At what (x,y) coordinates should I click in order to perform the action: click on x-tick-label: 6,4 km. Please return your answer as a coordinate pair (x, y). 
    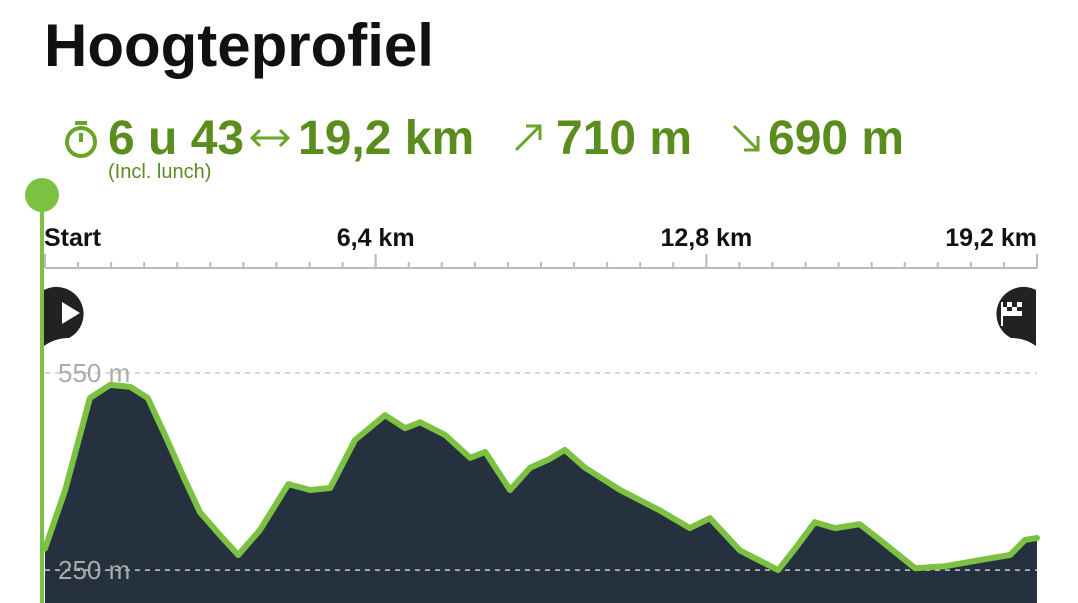
    Looking at the image, I should click on (376, 238).